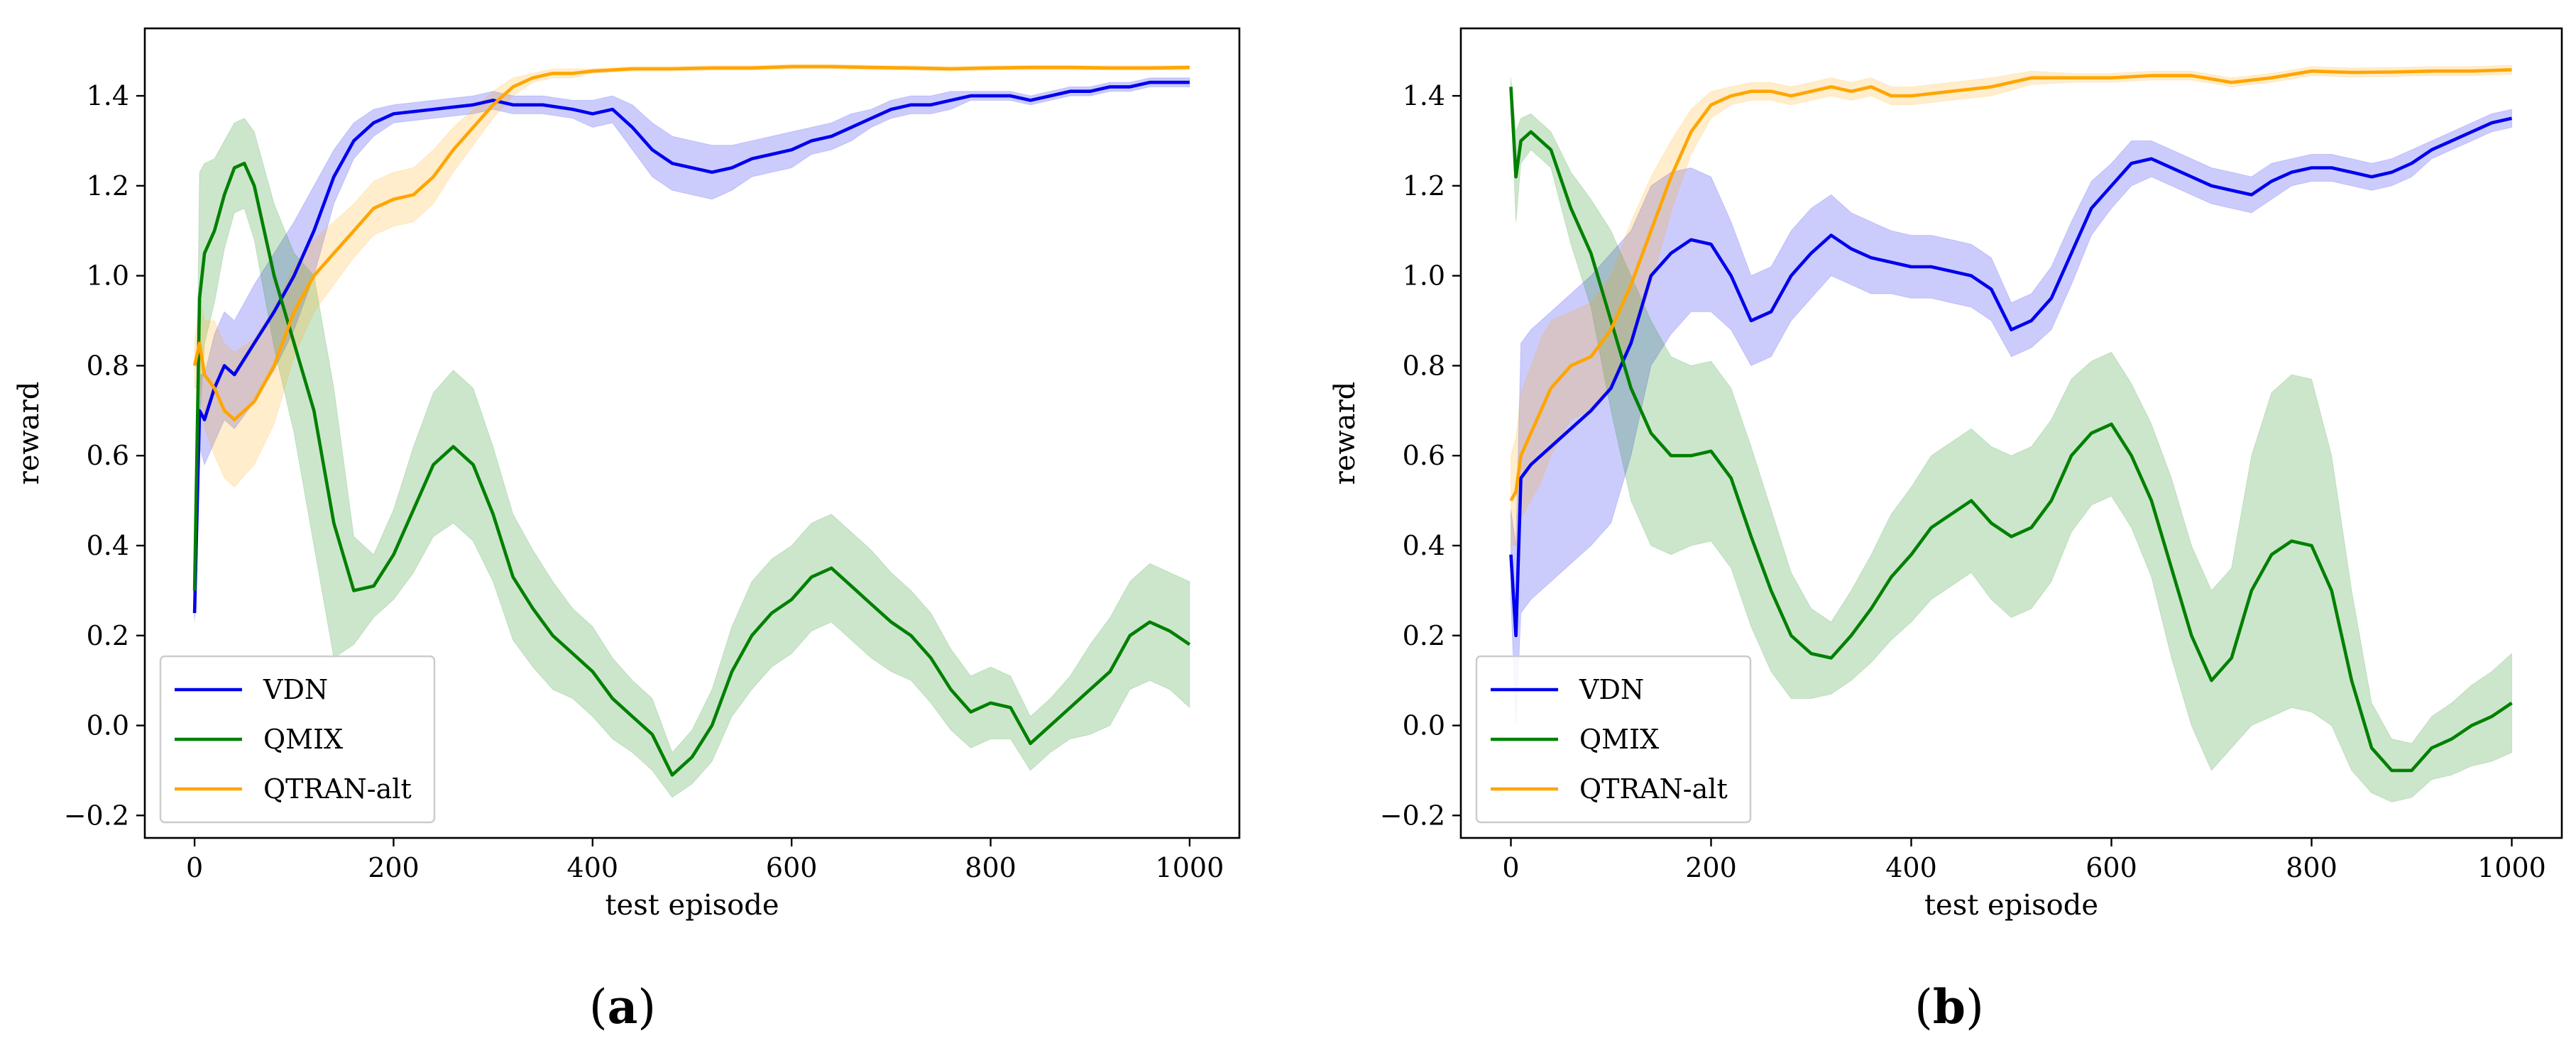 This screenshot has width=2576, height=1060. Describe the element at coordinates (1949, 1007) in the screenshot. I see `panel-caption: (b)` at that location.